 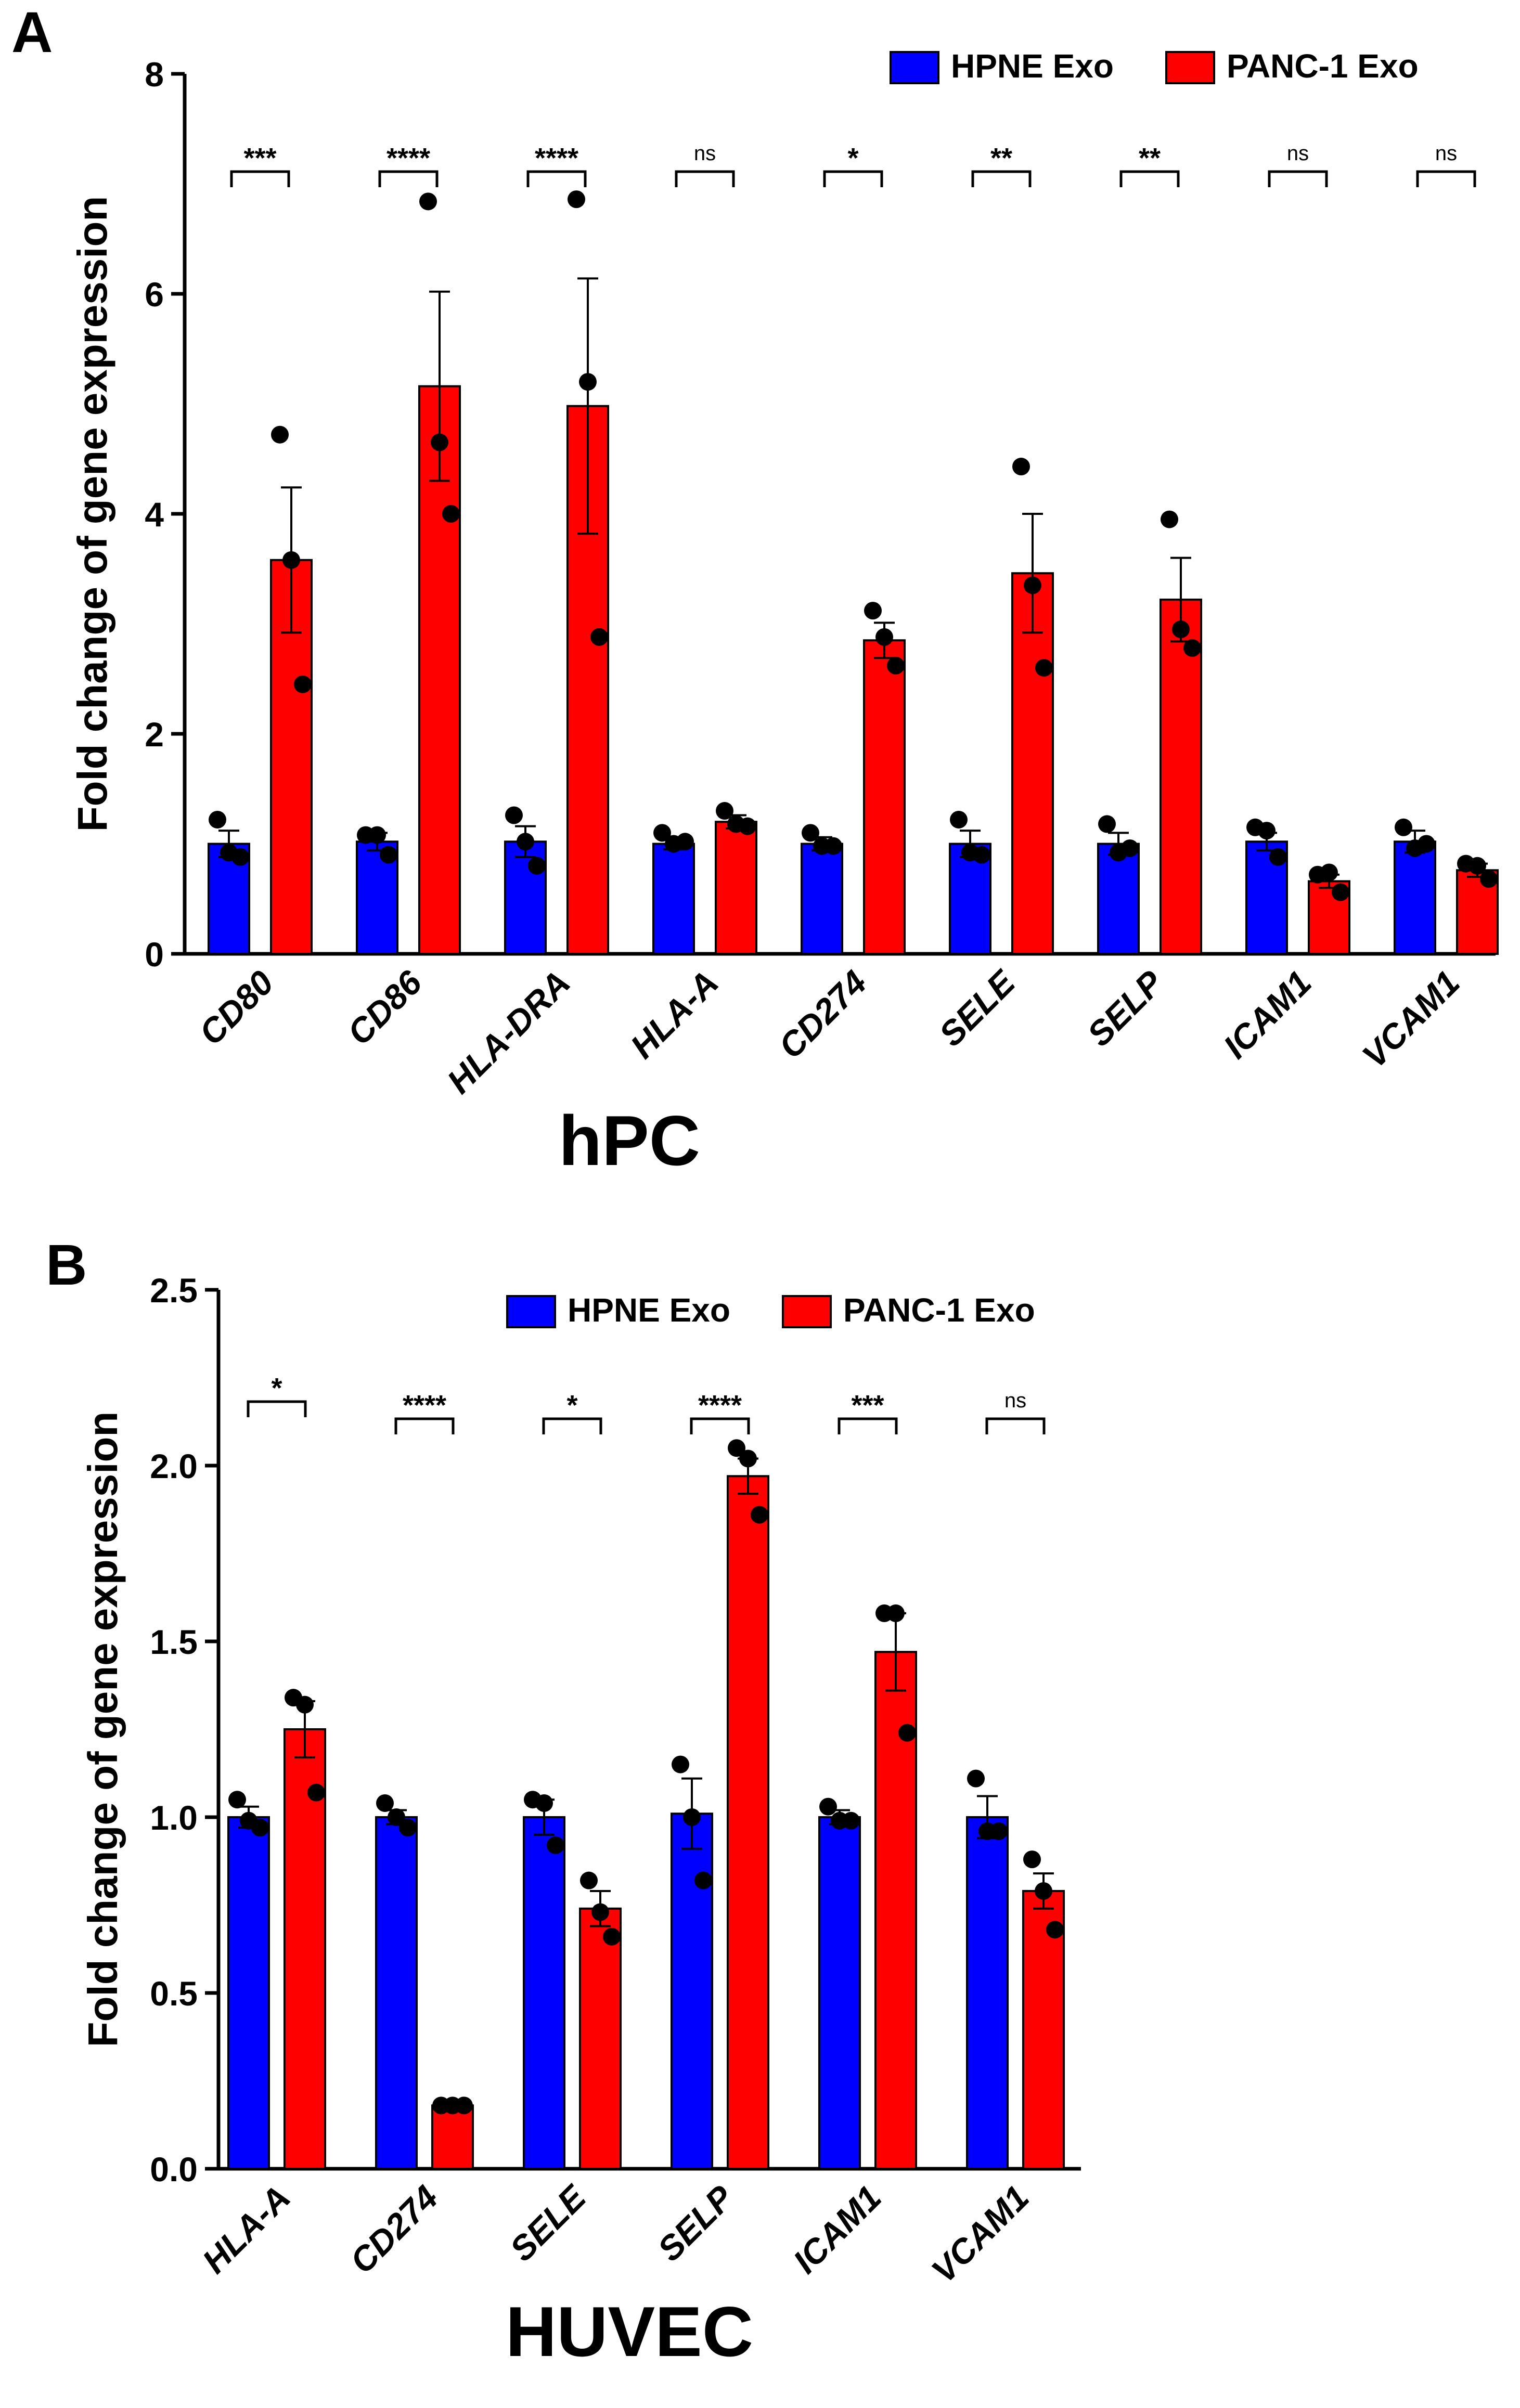 I want to click on y-tick-label: 2, so click(x=154, y=734).